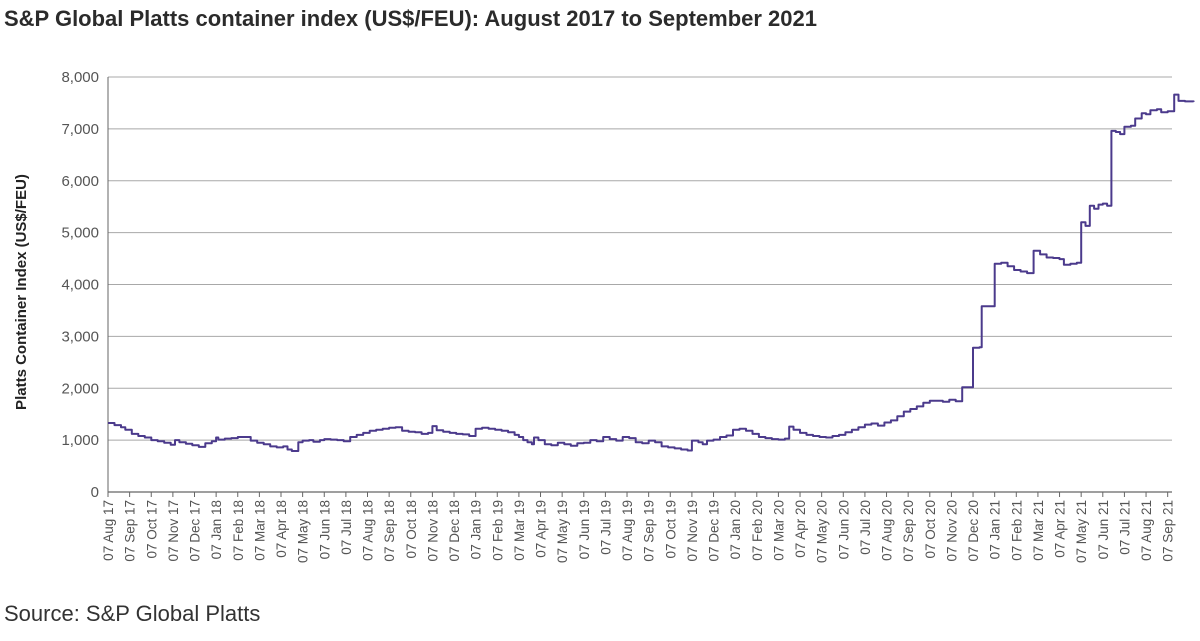  I want to click on x-tick-label: 07 Jun 20, so click(843, 529).